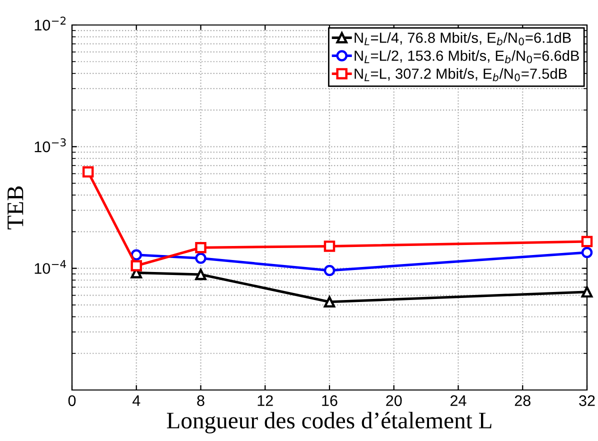 The width and height of the screenshot is (598, 441). Describe the element at coordinates (329, 423) in the screenshot. I see `x-axis-title: Longueur des codes d’étalement L` at that location.